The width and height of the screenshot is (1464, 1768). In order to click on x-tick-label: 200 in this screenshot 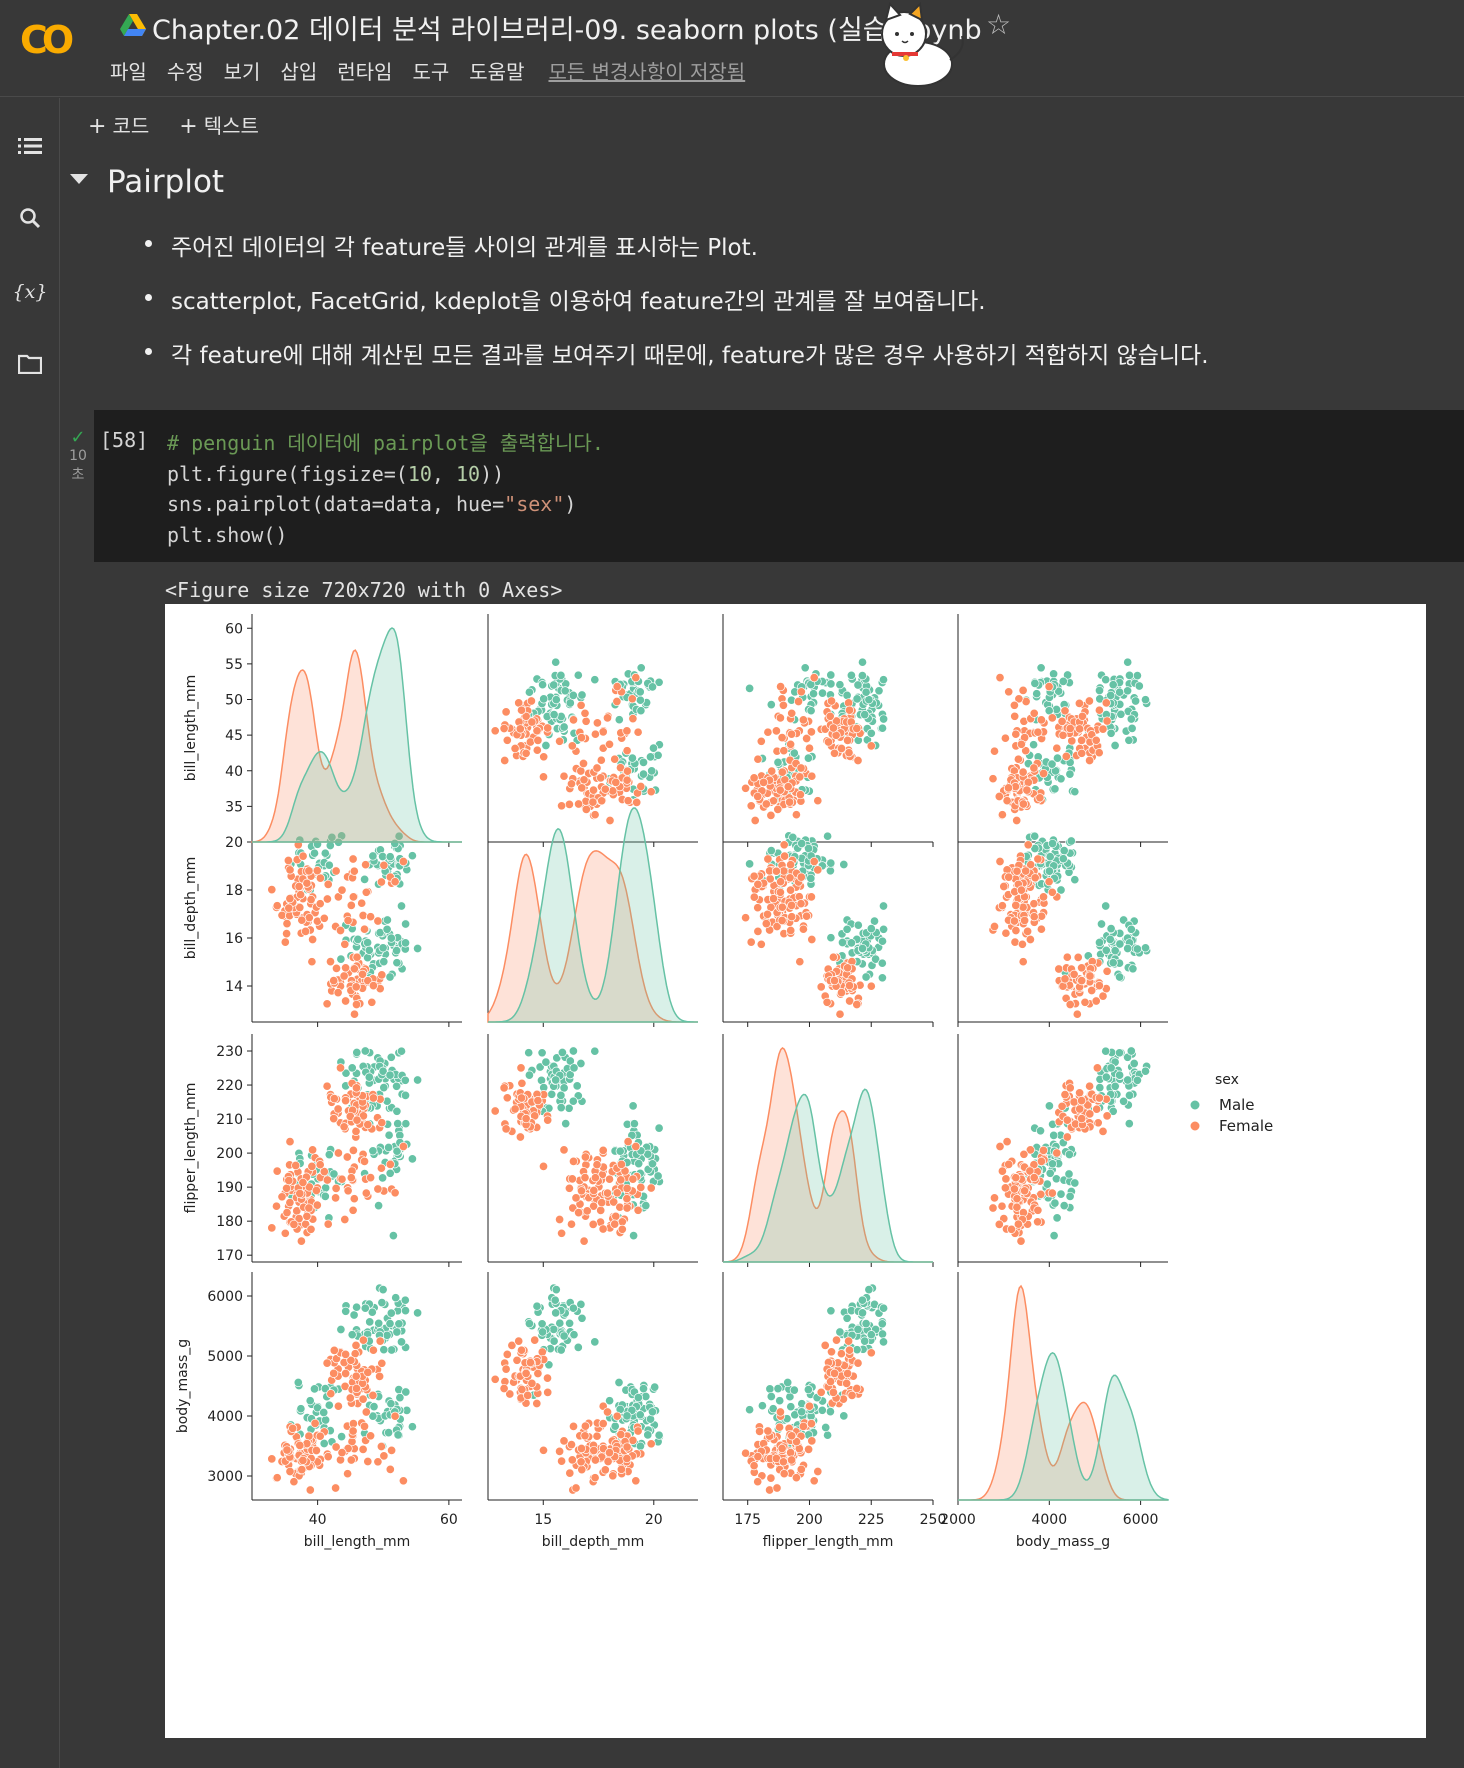, I will do `click(809, 1520)`.